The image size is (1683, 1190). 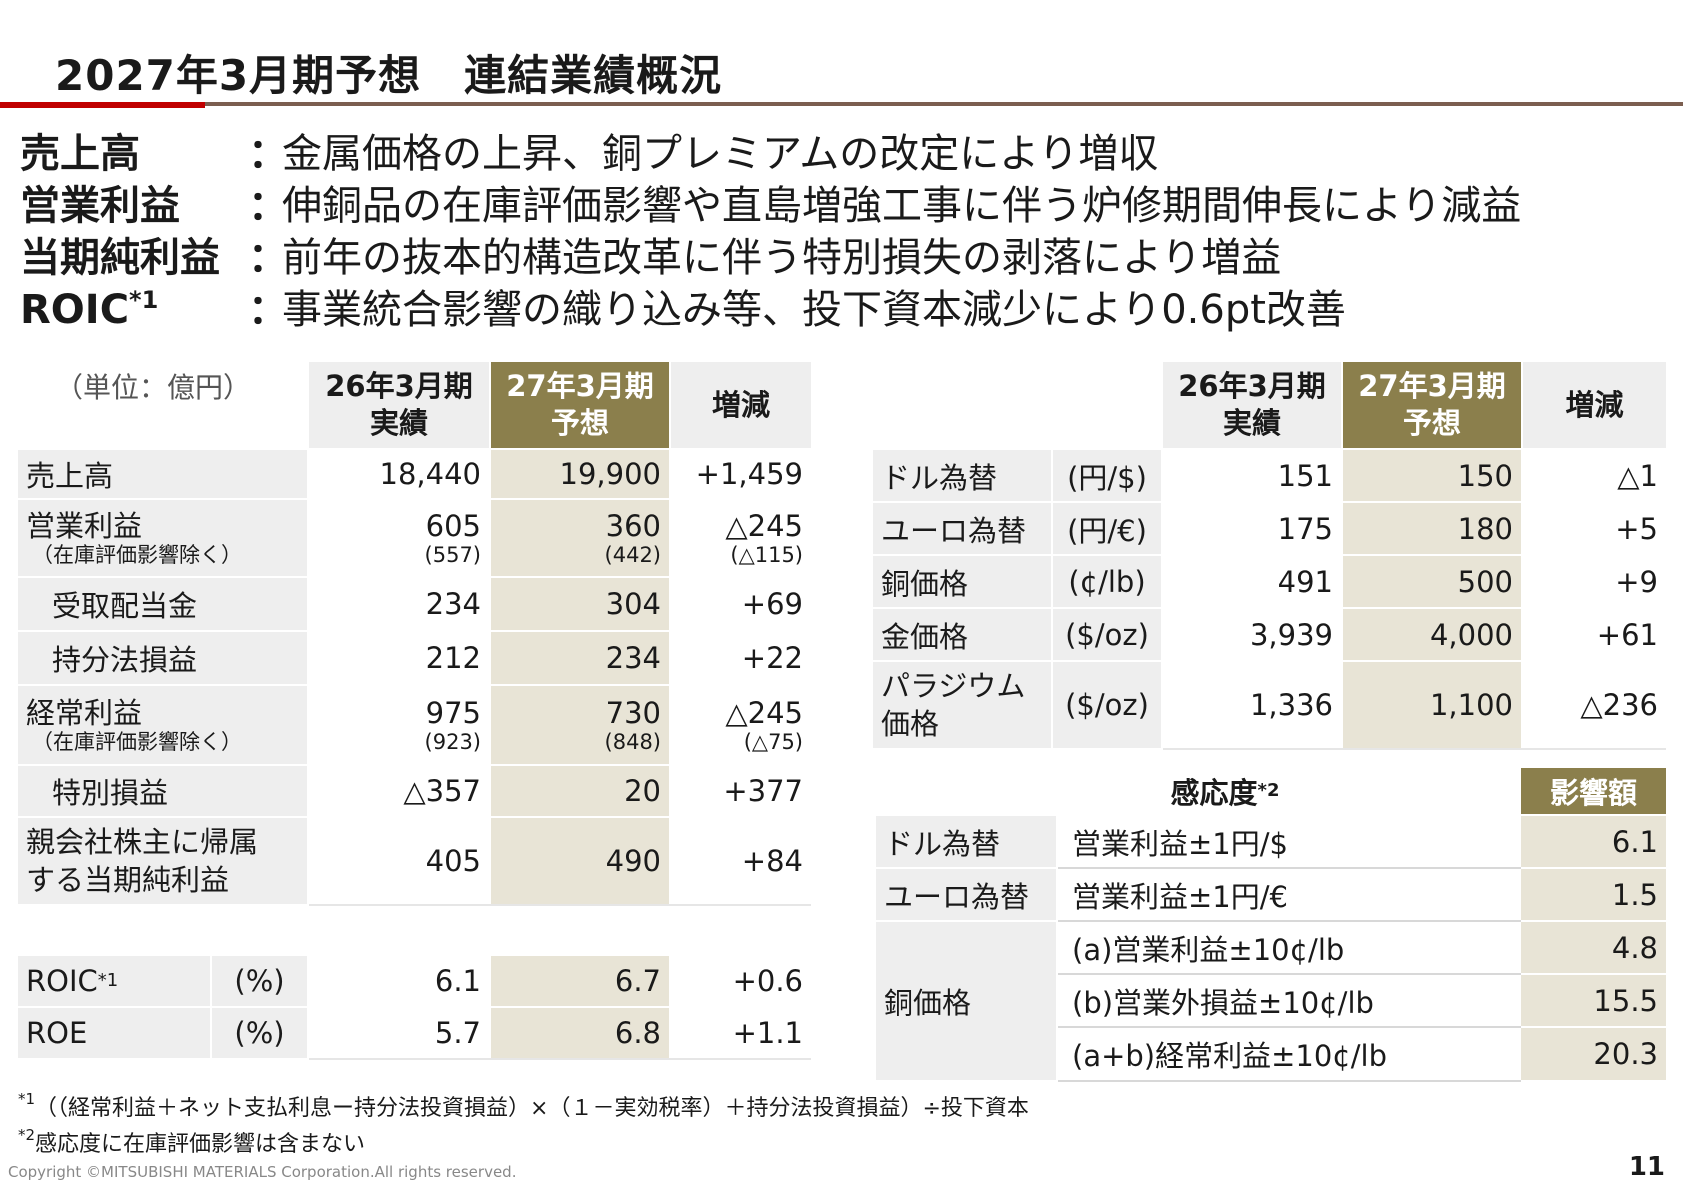 I want to click on change-value: △1, so click(x=1637, y=475).